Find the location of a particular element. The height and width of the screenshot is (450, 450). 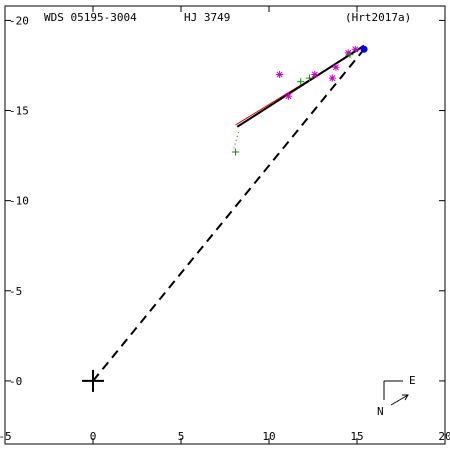

ref-label: (Hrt2017a) is located at coordinates (378, 17).